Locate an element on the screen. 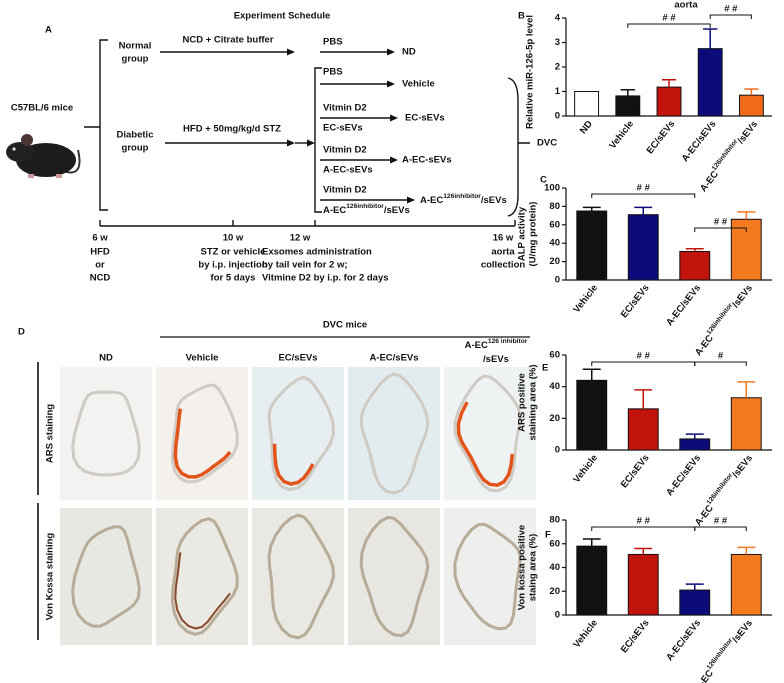  y-axis-label: staining area (%) is located at coordinates (533, 402).